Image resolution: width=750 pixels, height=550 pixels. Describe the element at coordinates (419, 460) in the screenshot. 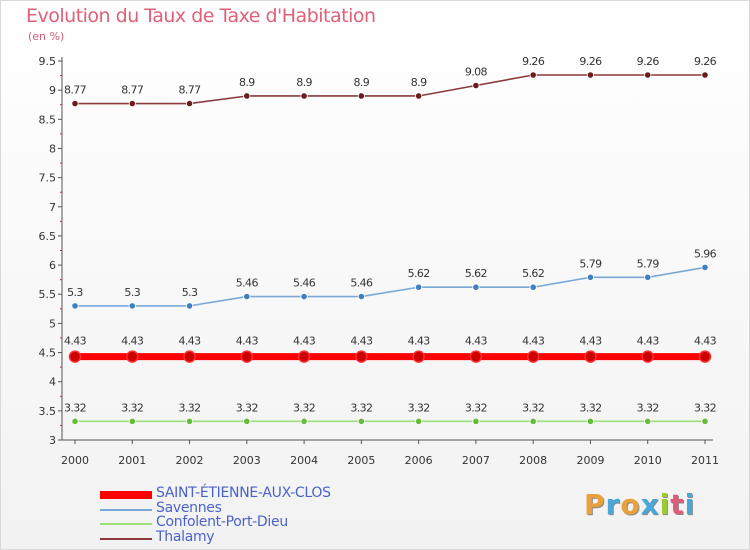

I see `x-tick-label: 2006` at that location.